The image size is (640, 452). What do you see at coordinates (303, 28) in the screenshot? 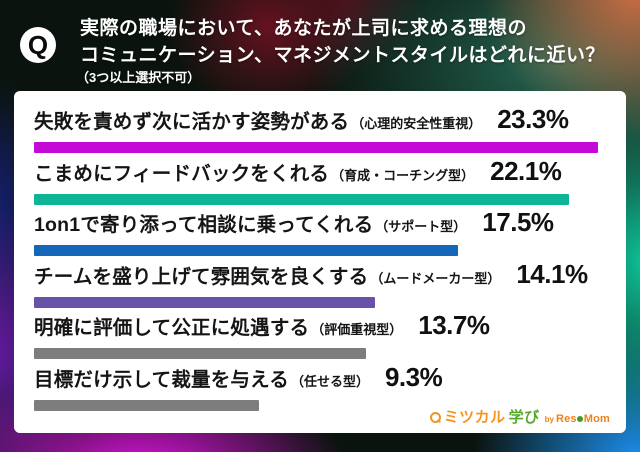
I see `question-line-1: 実際の職場において、あなたが上司に求める理想の` at bounding box center [303, 28].